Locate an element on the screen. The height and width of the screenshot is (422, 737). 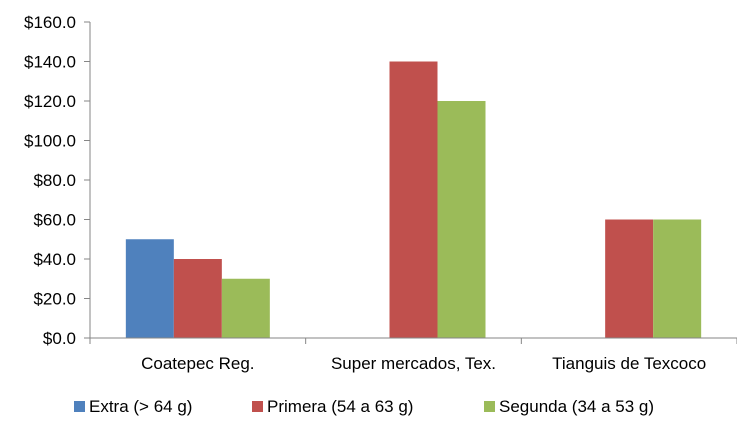
y-tick-label: $160.0 is located at coordinates (50, 22).